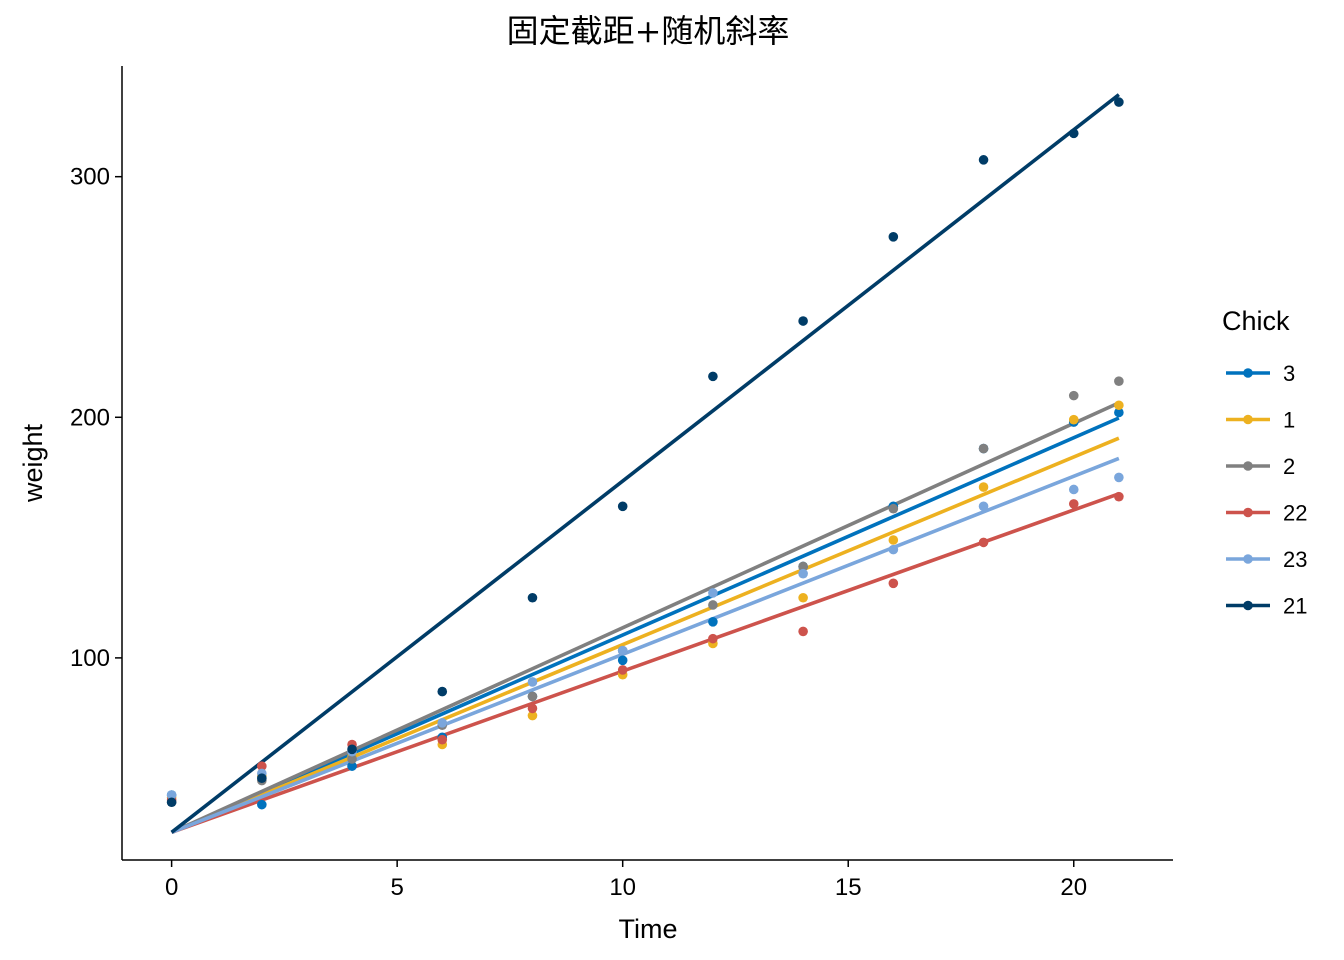 The image size is (1344, 960). I want to click on x-tick-label: 15, so click(848, 887).